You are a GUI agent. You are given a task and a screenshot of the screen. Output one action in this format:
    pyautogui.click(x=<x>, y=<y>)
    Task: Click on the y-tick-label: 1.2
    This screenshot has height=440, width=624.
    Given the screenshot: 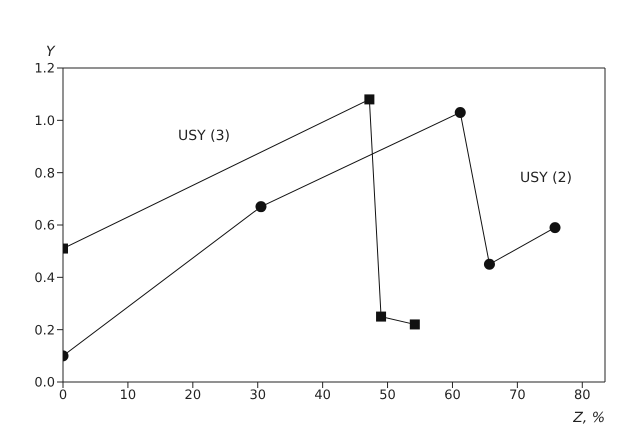 What is the action you would take?
    pyautogui.click(x=44, y=69)
    